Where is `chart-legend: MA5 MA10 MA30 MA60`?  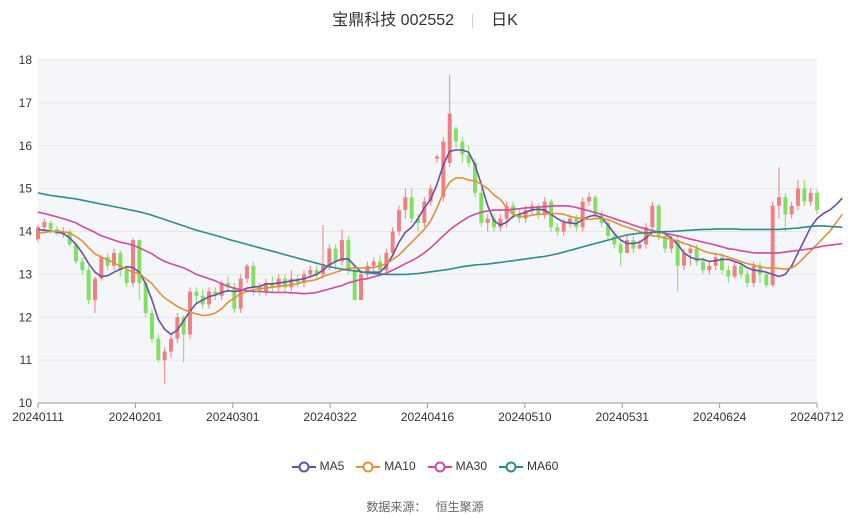
chart-legend: MA5 MA10 MA30 MA60 is located at coordinates (425, 465).